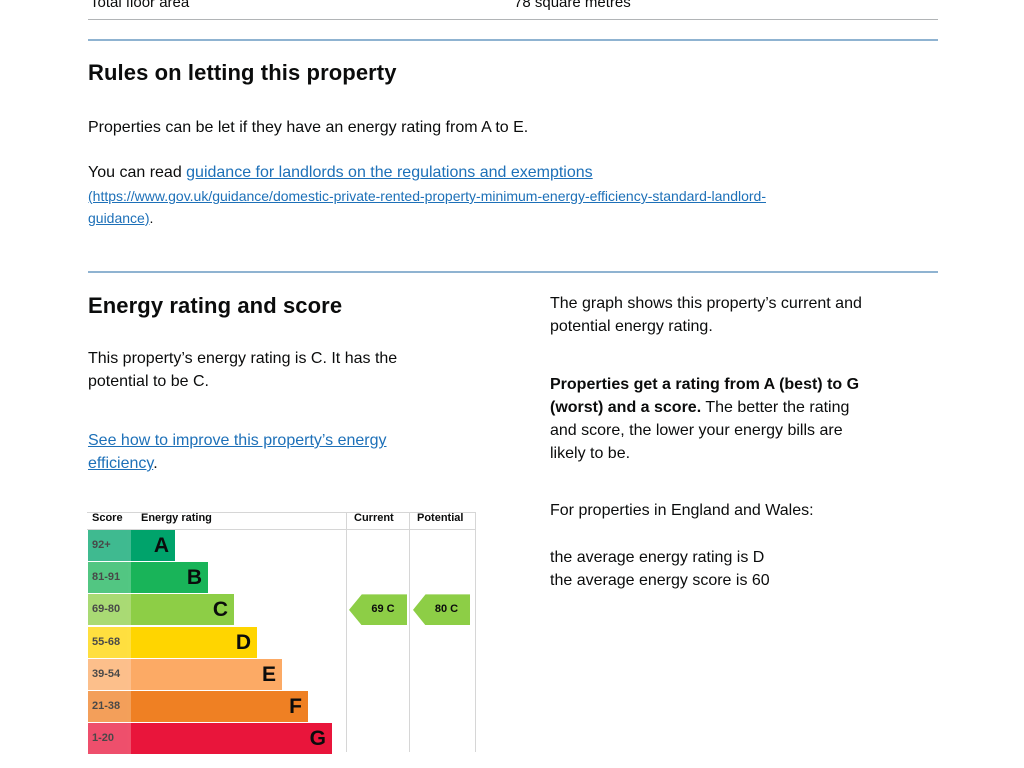  Describe the element at coordinates (281, 529) in the screenshot. I see `chart-header-border` at that location.